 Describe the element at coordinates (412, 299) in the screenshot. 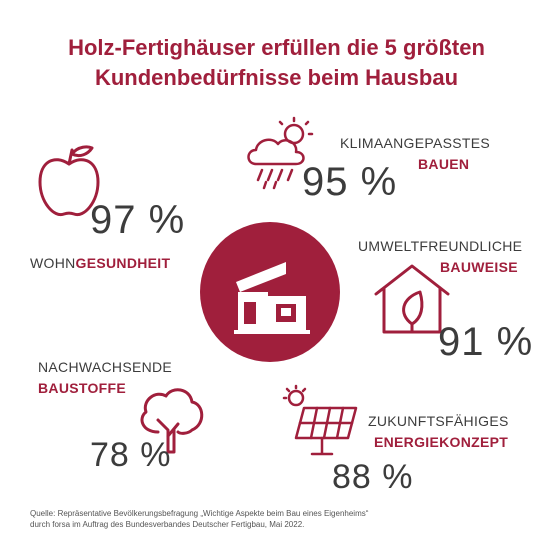

I see `eco-house-icon` at that location.